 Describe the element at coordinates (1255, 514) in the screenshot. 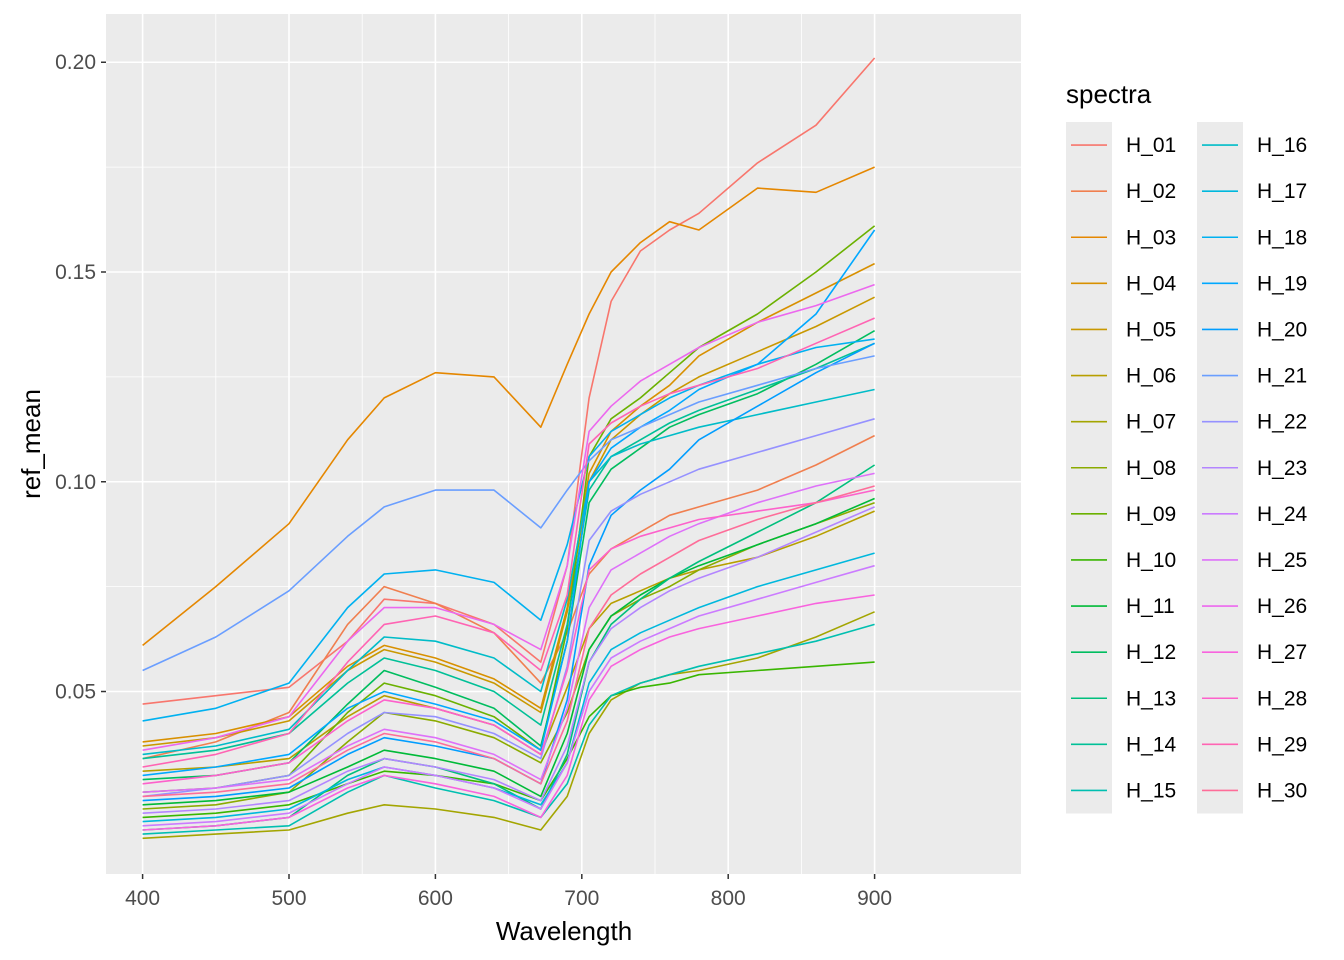

I see `legend-item: H_24` at that location.